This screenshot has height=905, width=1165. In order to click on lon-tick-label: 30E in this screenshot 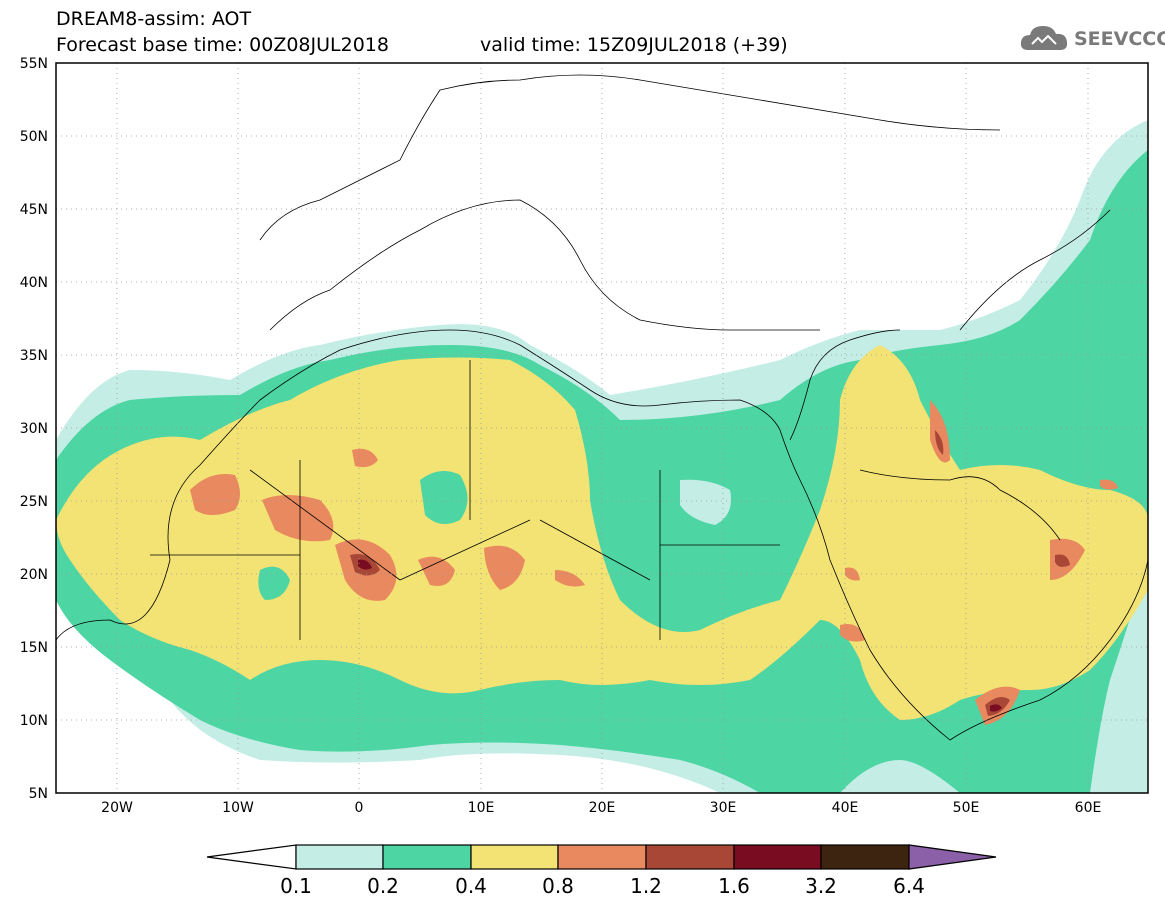, I will do `click(723, 808)`.